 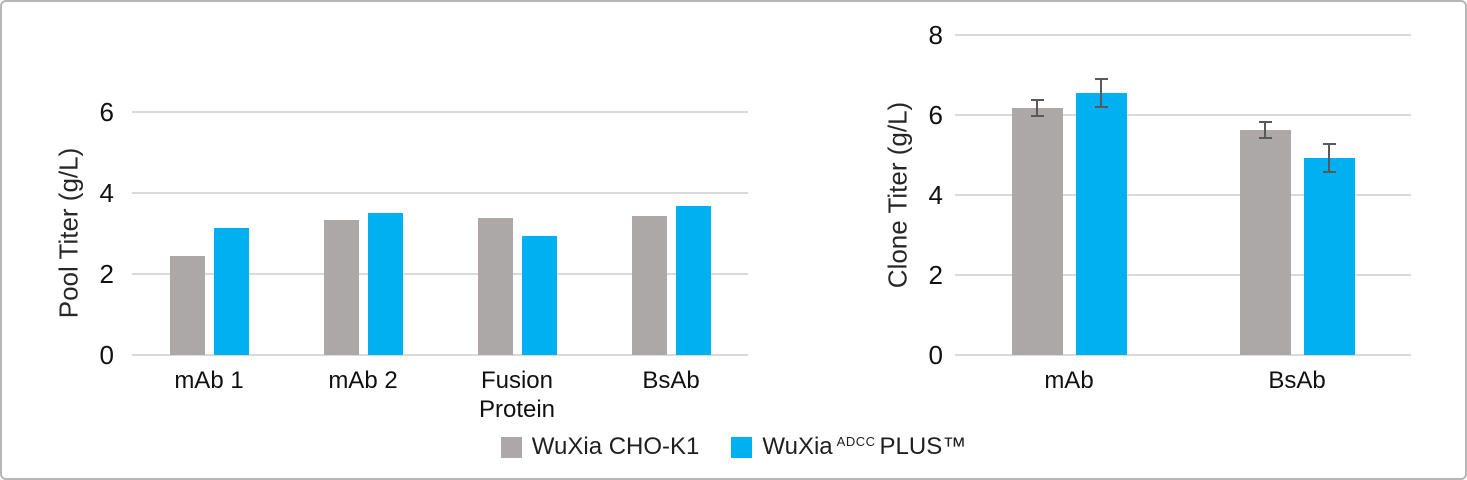 I want to click on x-axis-category-label: Fusion Protein, so click(x=517, y=395).